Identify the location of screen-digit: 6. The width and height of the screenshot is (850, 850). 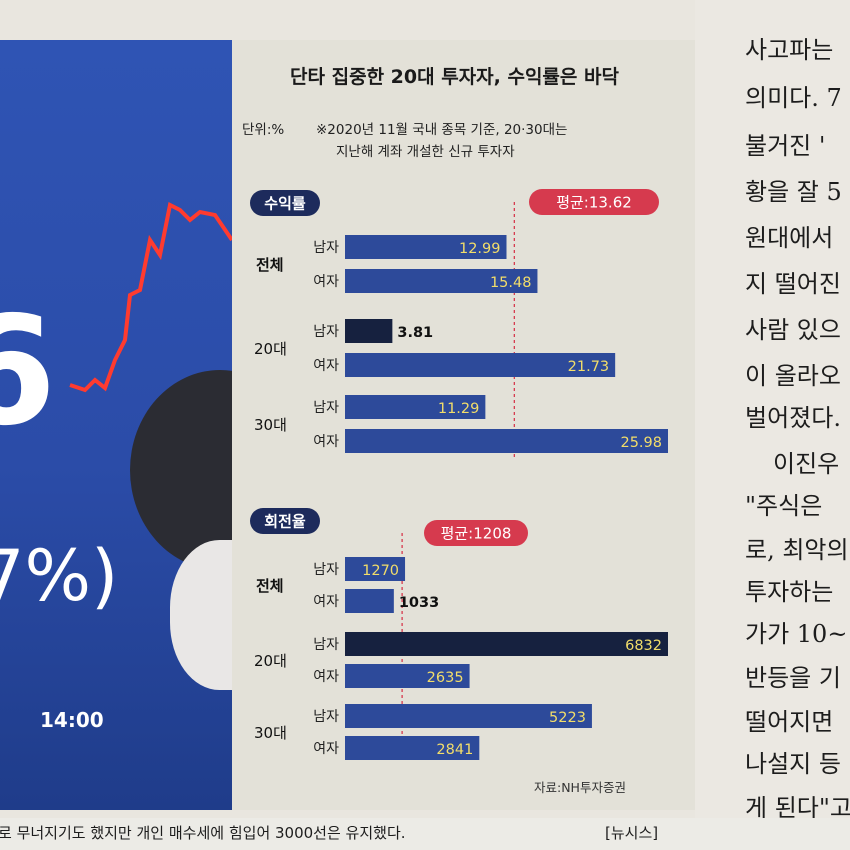
(28, 372).